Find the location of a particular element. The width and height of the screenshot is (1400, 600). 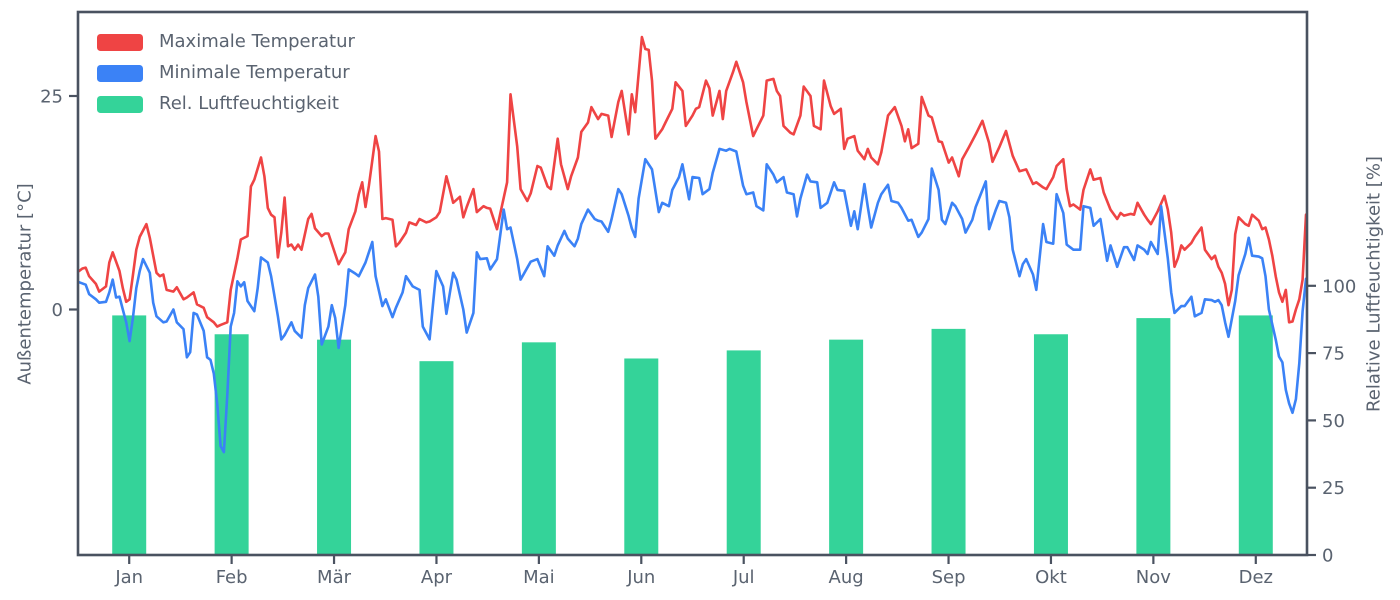

legend-item-0: Maximale Temperatur is located at coordinates (226, 42).